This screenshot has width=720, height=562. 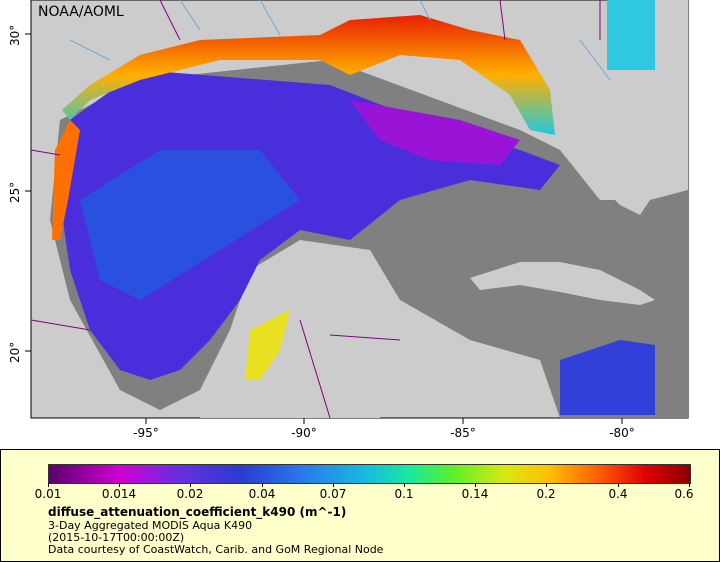 What do you see at coordinates (369, 474) in the screenshot?
I see `colorbar` at bounding box center [369, 474].